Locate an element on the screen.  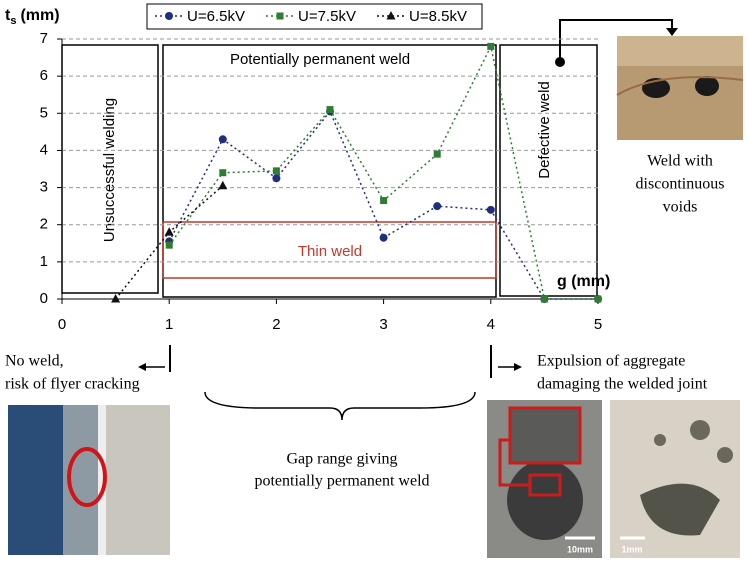
photo-expulsion-b: 1mm is located at coordinates (675, 479).